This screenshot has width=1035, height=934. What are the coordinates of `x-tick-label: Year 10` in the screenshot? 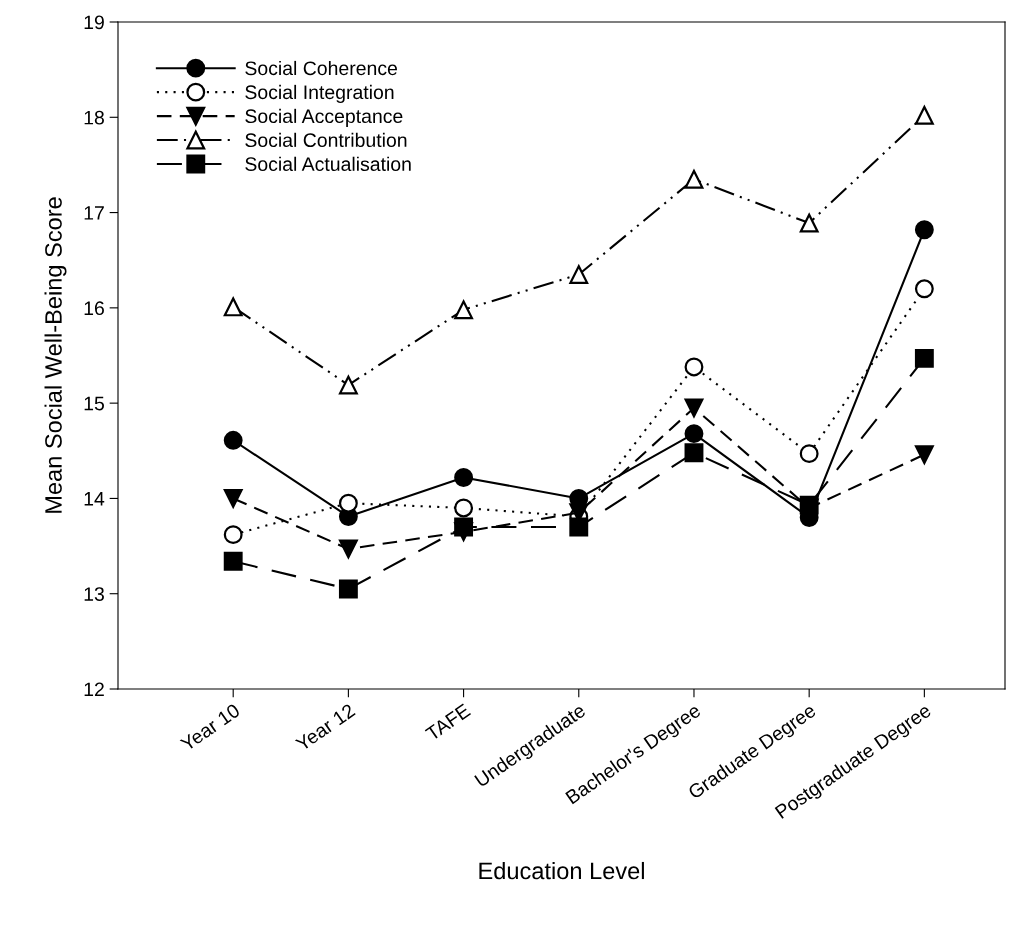 It's located at (210, 727).